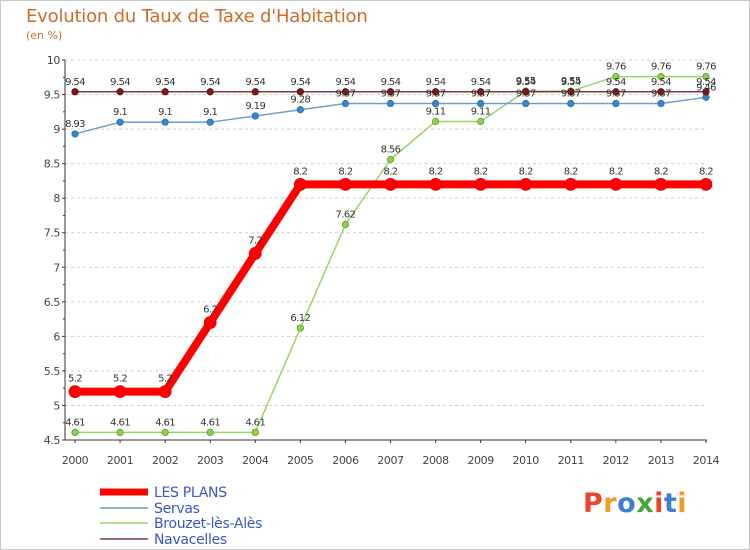 This screenshot has width=750, height=550. What do you see at coordinates (255, 106) in the screenshot?
I see `data-label-servas: 9.19` at bounding box center [255, 106].